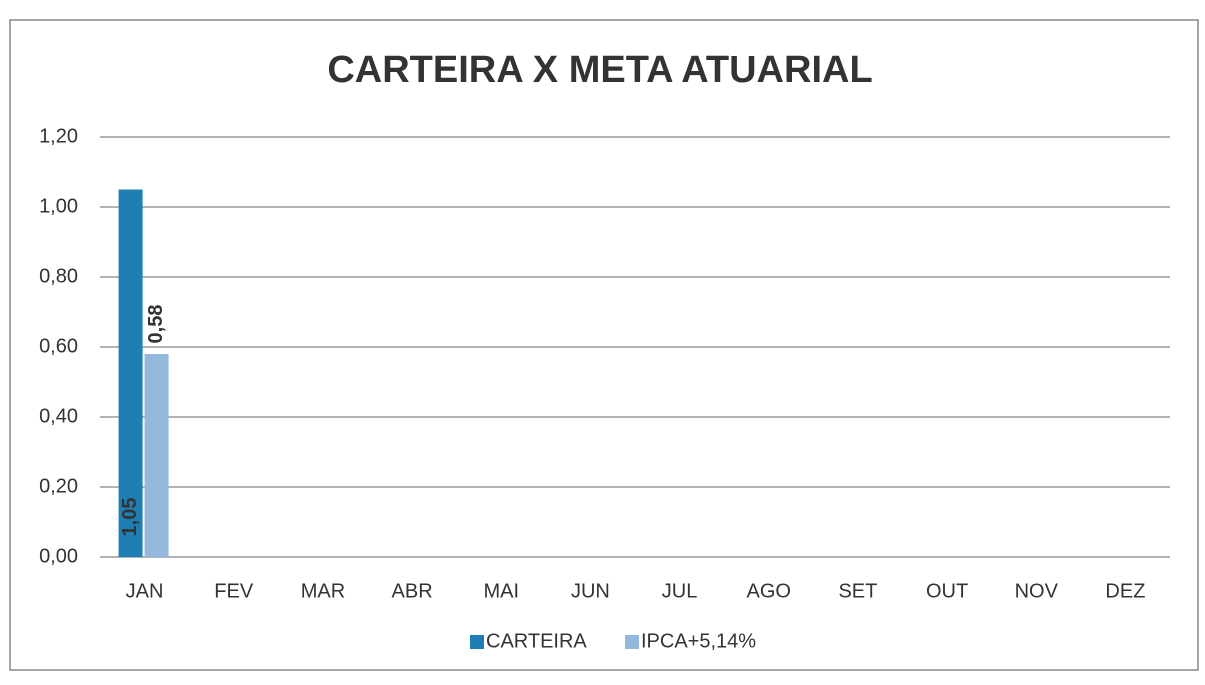  What do you see at coordinates (323, 591) in the screenshot?
I see `x-tick-label: MAR` at bounding box center [323, 591].